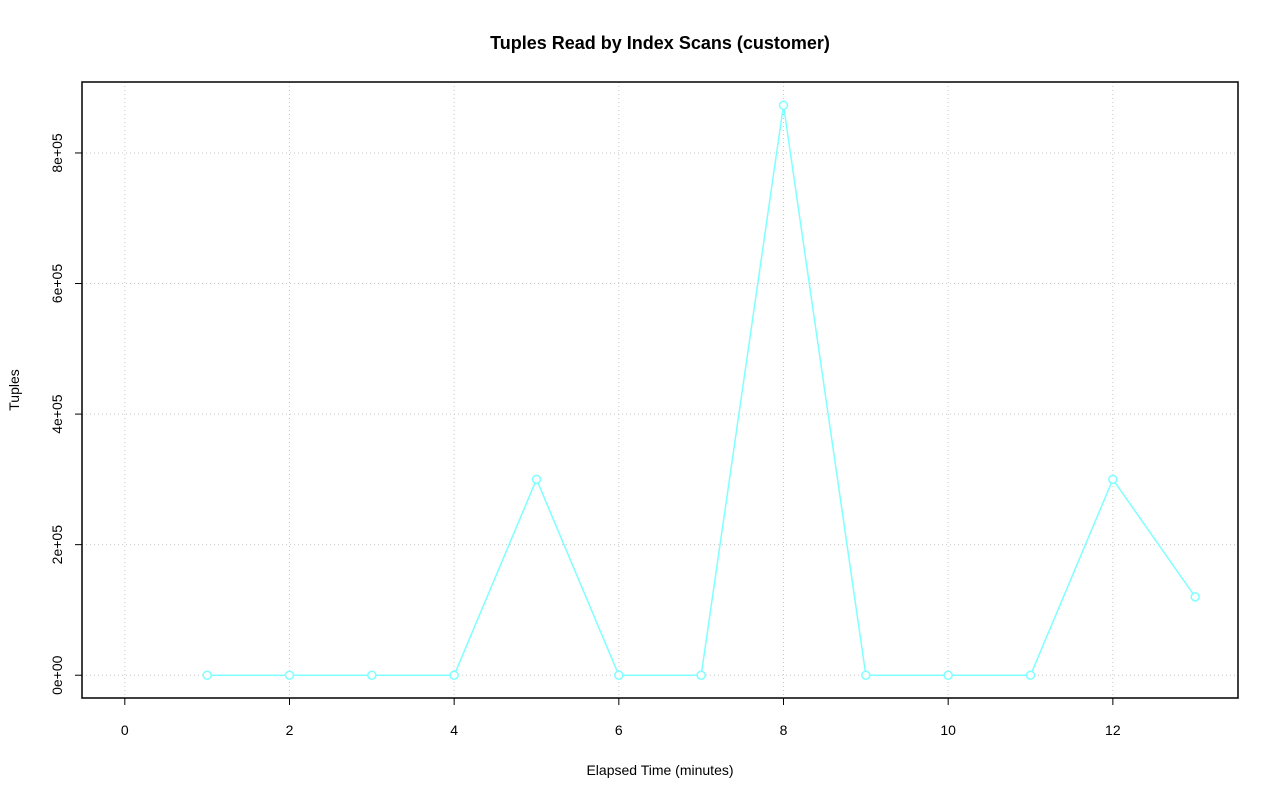  What do you see at coordinates (660, 43) in the screenshot?
I see `chart-title: Tuples Read by Index Scans (customer)` at bounding box center [660, 43].